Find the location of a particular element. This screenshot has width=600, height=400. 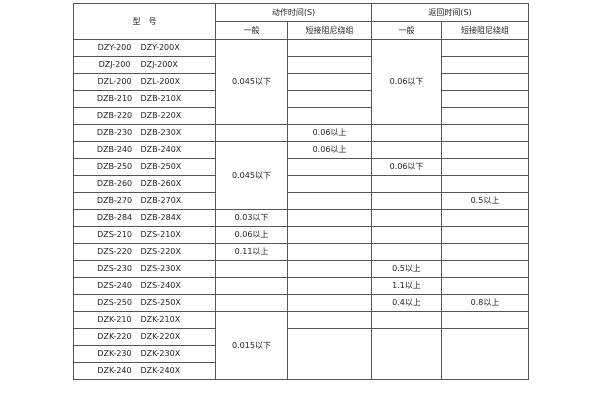

table-row: DZK-210 DZK-210X 0.015以下 is located at coordinates (301, 345).